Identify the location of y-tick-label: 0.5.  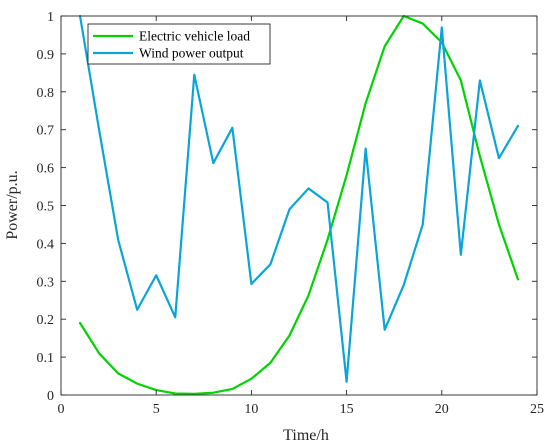
(46, 207).